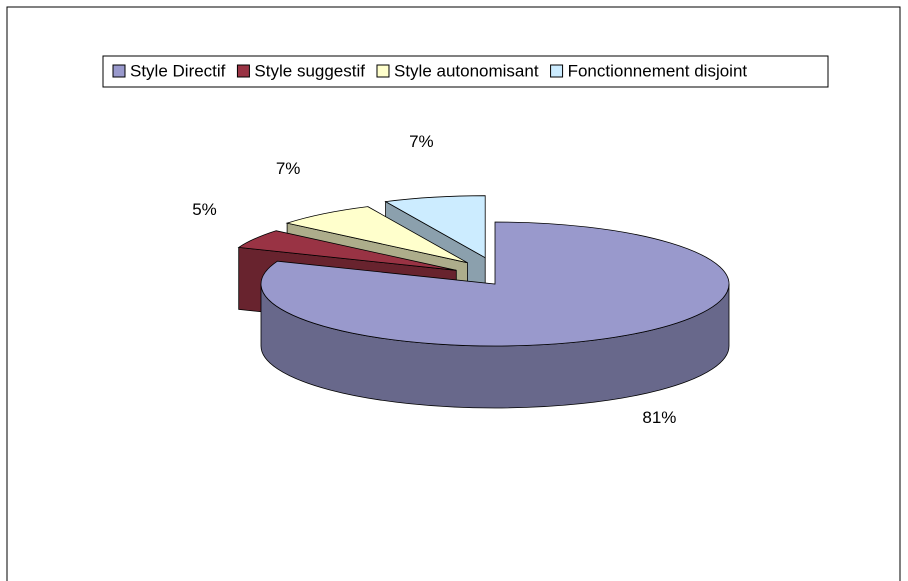 This screenshot has height=581, width=908. I want to click on data-label: 81%, so click(659, 417).